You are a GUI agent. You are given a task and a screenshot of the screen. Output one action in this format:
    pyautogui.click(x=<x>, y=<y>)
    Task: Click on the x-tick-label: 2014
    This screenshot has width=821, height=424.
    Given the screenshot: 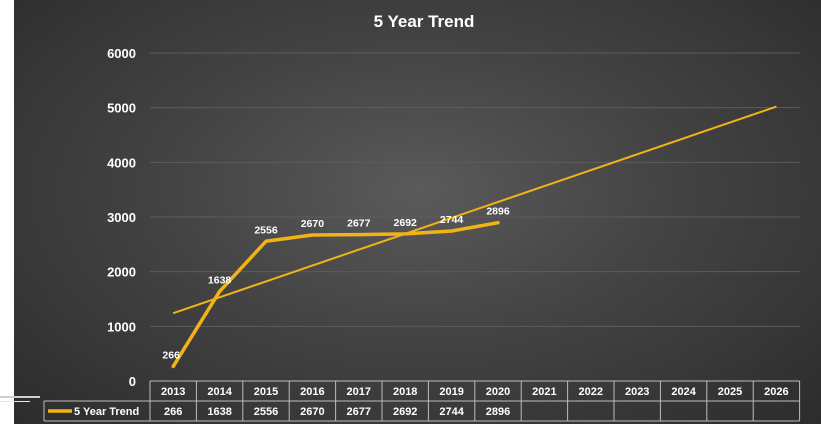 What is the action you would take?
    pyautogui.click(x=219, y=392)
    